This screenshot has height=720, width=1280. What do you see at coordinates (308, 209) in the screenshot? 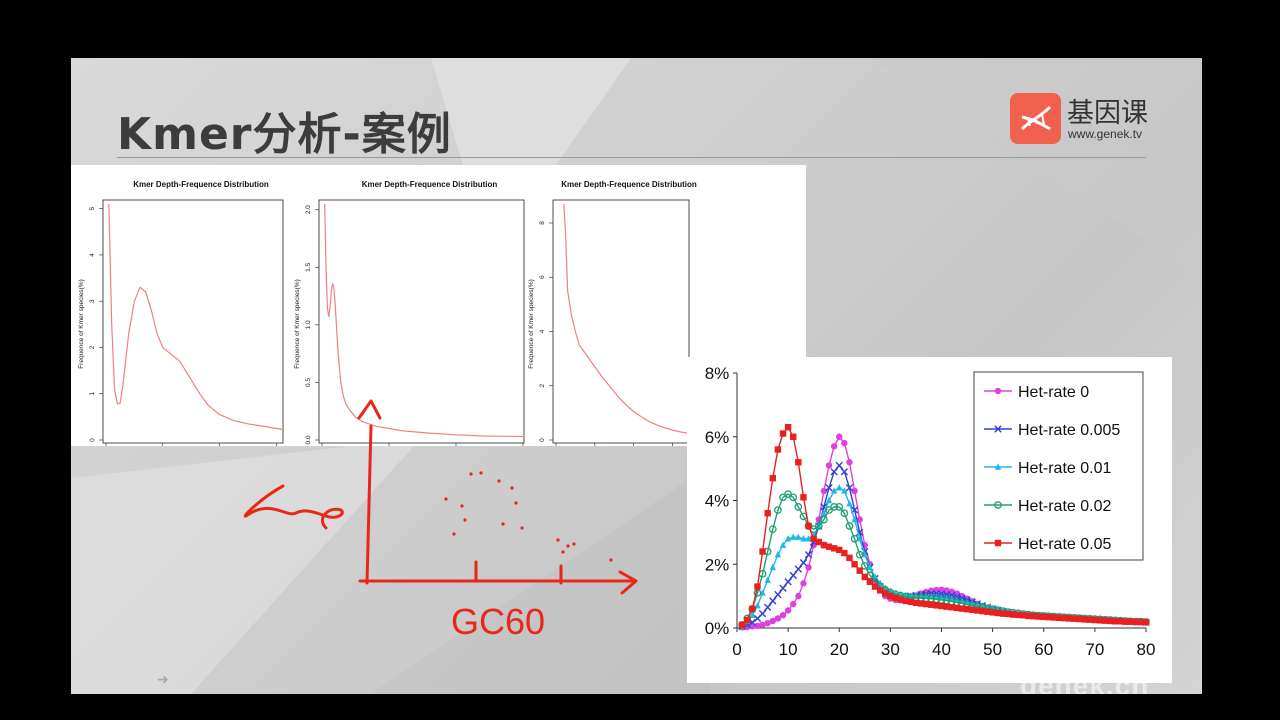
I see `y-tick-label: 2.0` at bounding box center [308, 209].